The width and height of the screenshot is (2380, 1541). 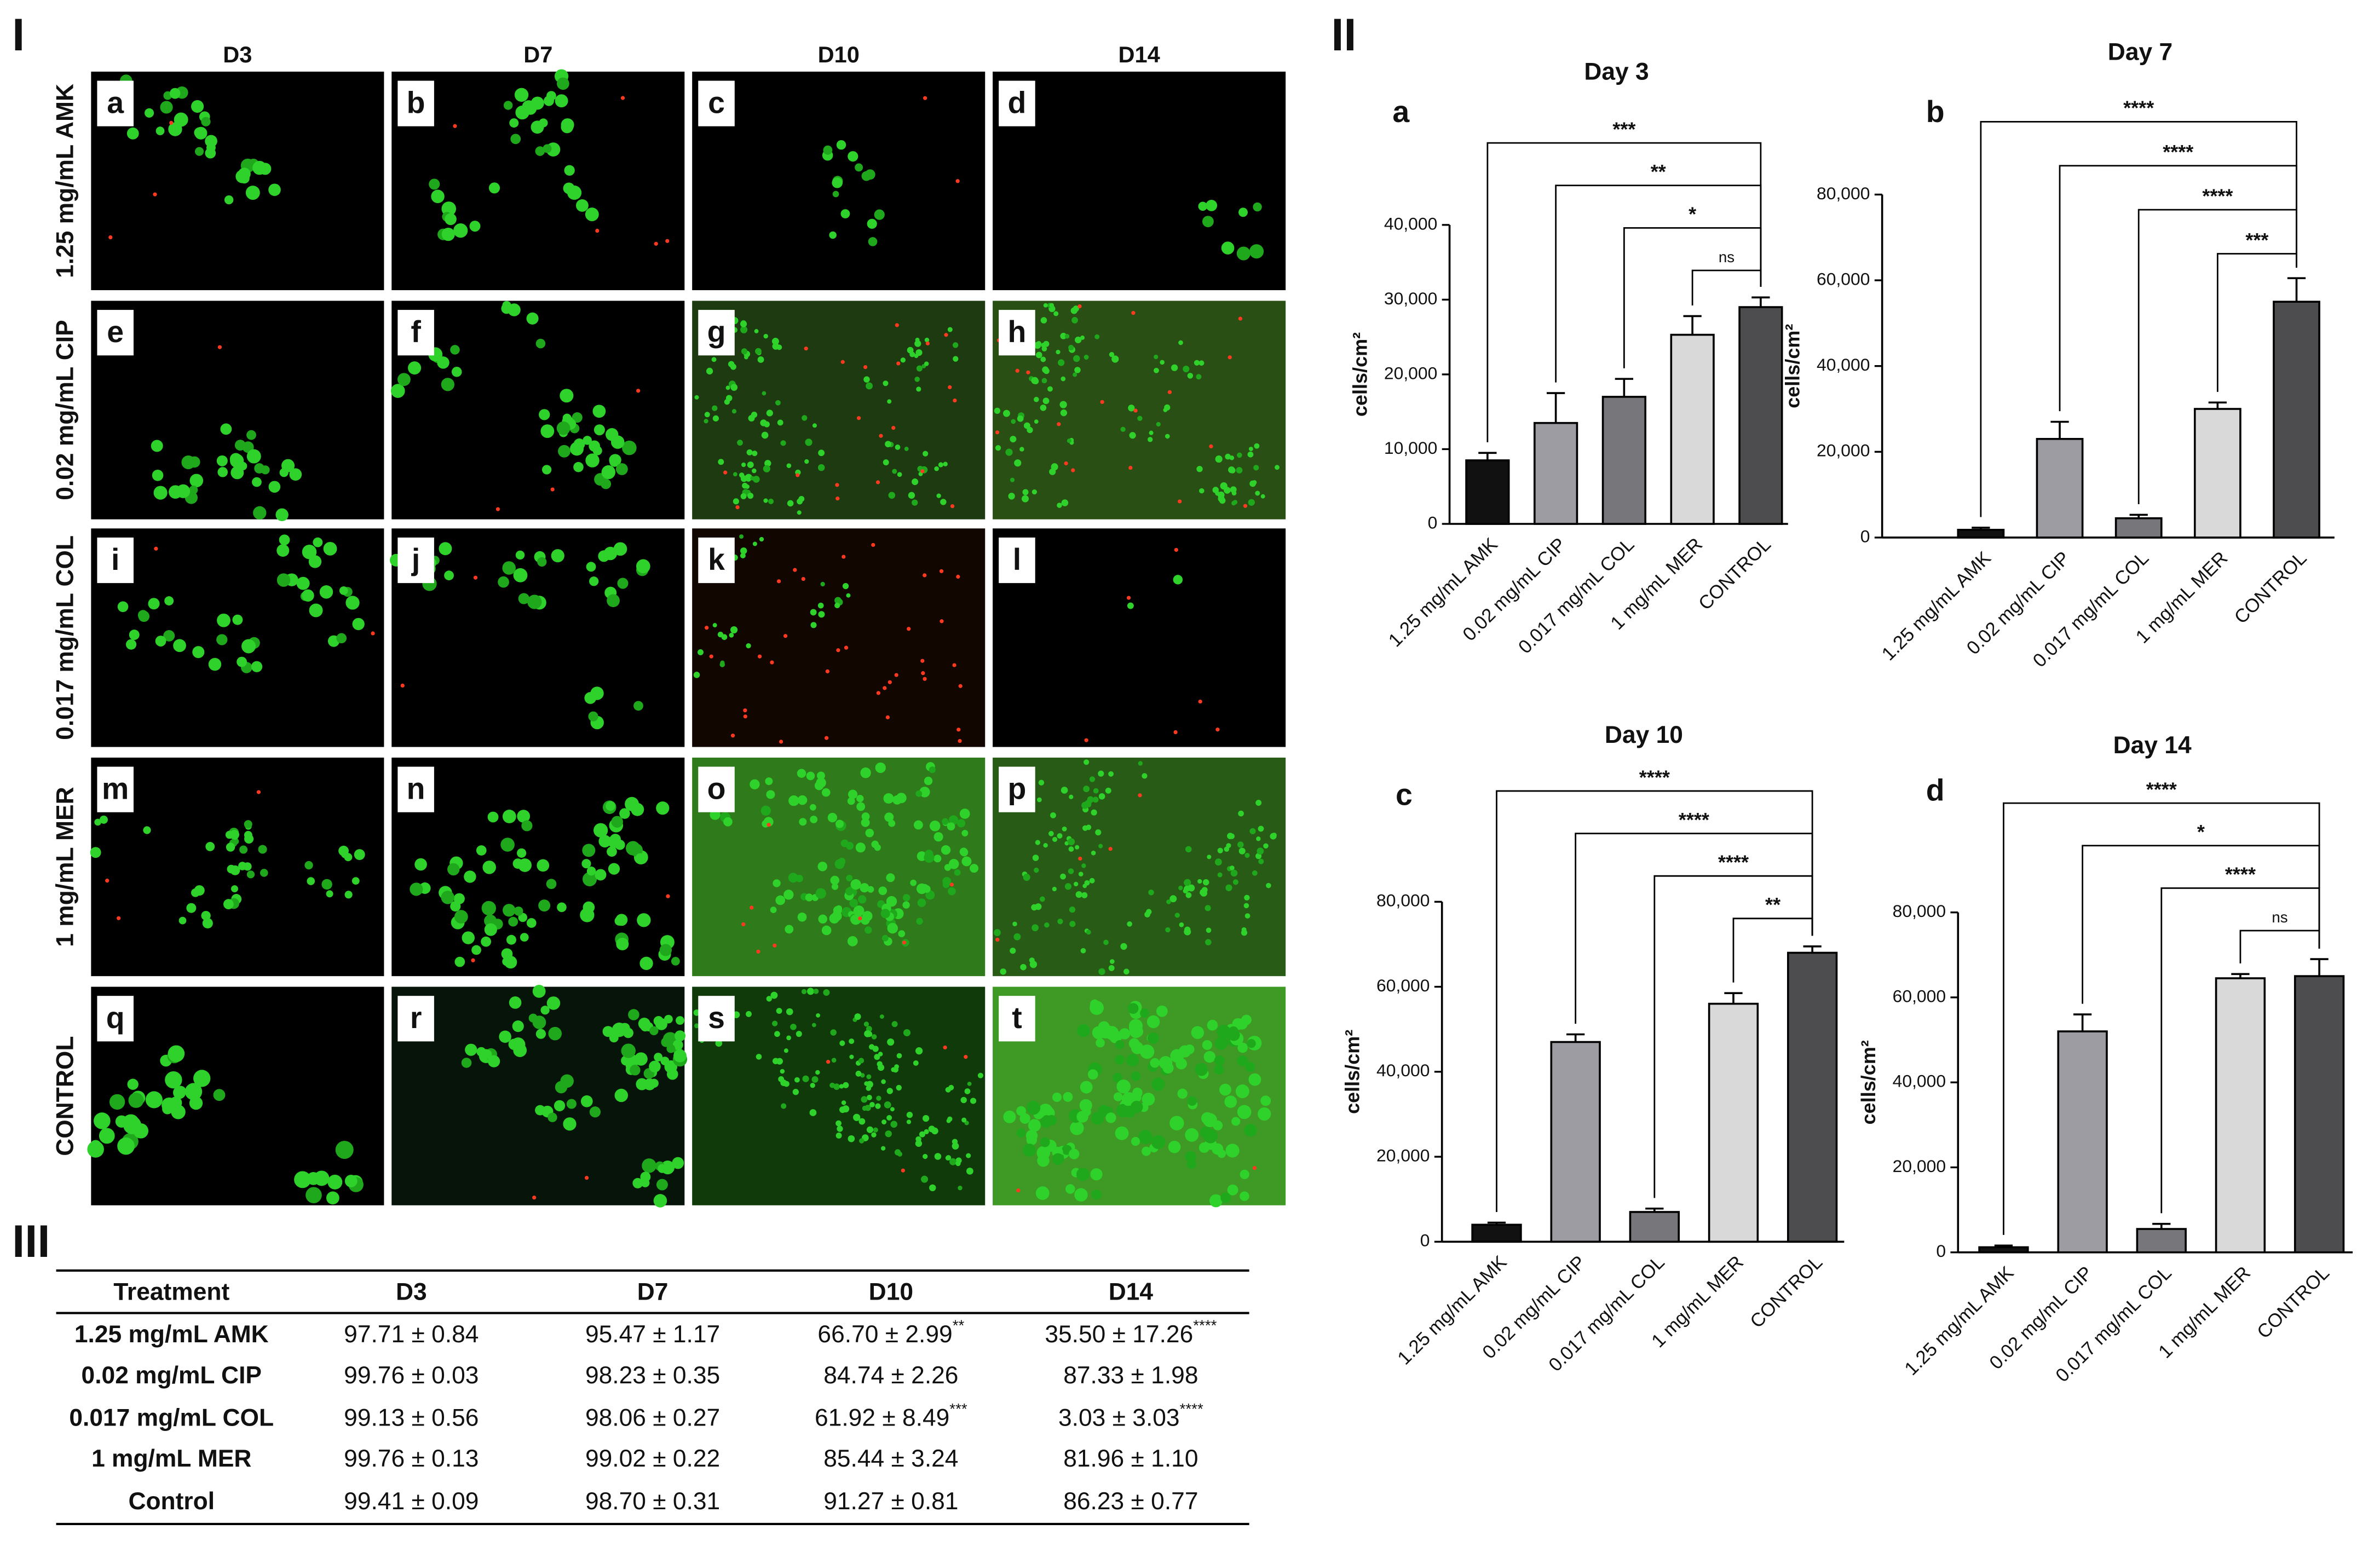 What do you see at coordinates (1981, 528) in the screenshot?
I see `error-bar` at bounding box center [1981, 528].